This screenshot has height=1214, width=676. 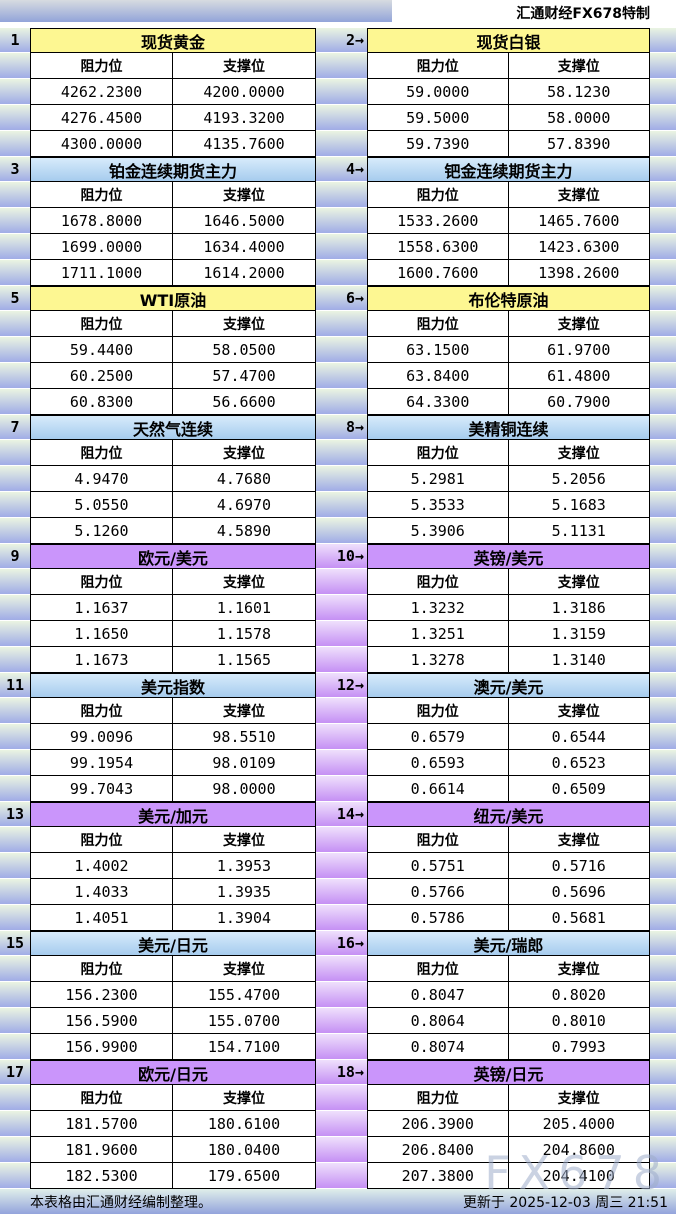 I want to click on table-row: 1600.7600 1398.2600, so click(x=508, y=272).